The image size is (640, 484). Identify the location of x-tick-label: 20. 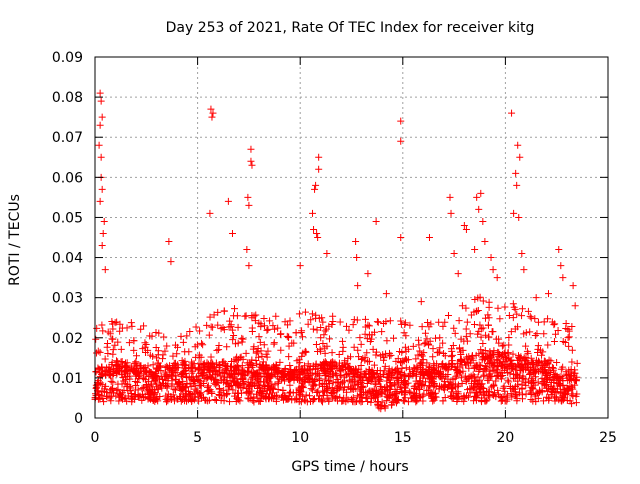
(505, 438).